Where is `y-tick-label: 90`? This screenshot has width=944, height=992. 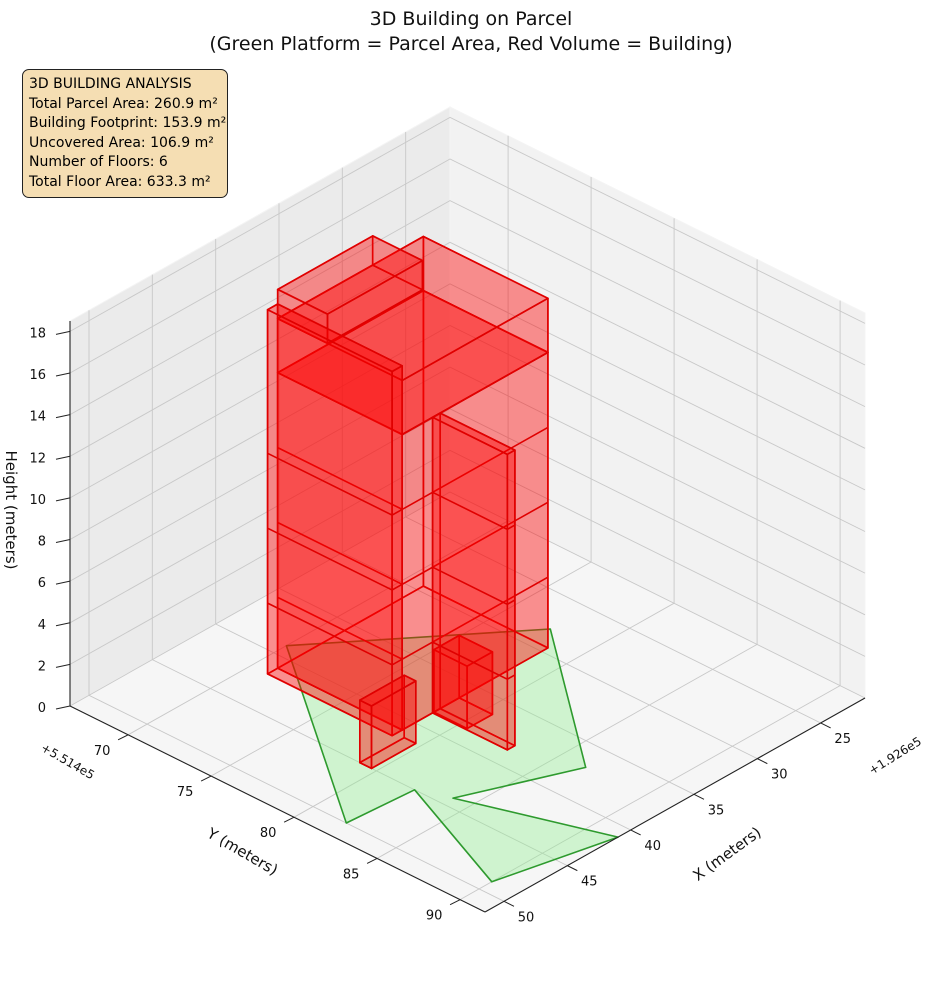 y-tick-label: 90 is located at coordinates (434, 916).